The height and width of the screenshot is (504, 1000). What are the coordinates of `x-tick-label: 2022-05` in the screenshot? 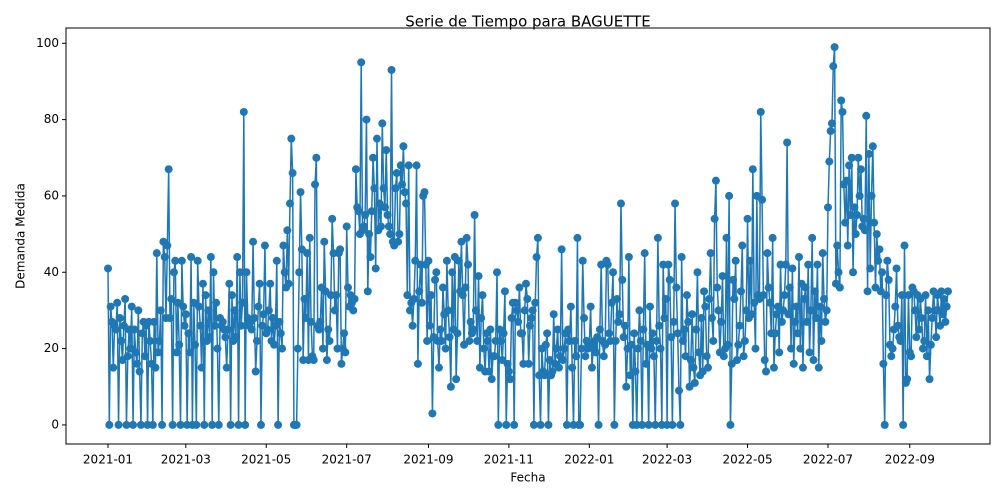 It's located at (747, 460).